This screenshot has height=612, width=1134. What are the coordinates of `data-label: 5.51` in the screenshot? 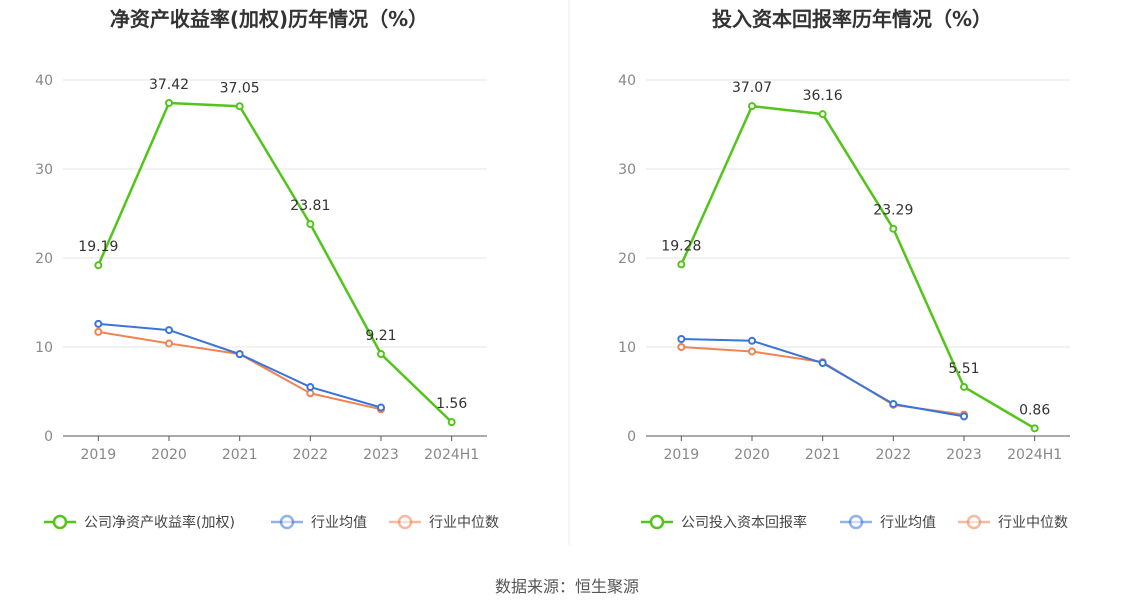 It's located at (963, 369).